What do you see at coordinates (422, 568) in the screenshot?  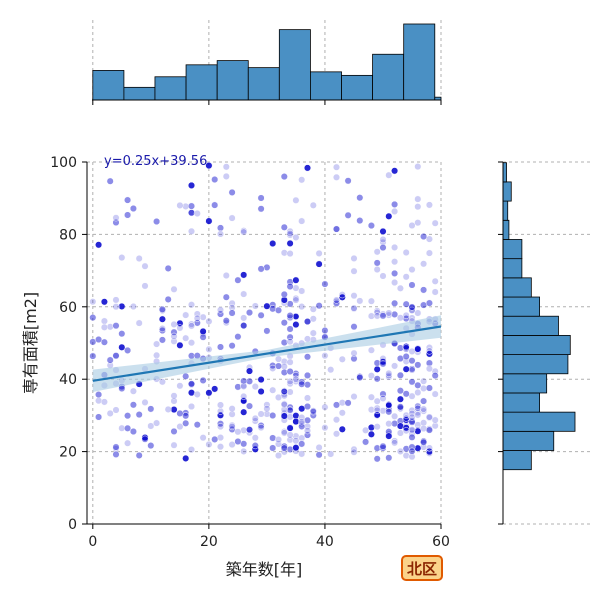 I see `region-badge: 北区` at bounding box center [422, 568].